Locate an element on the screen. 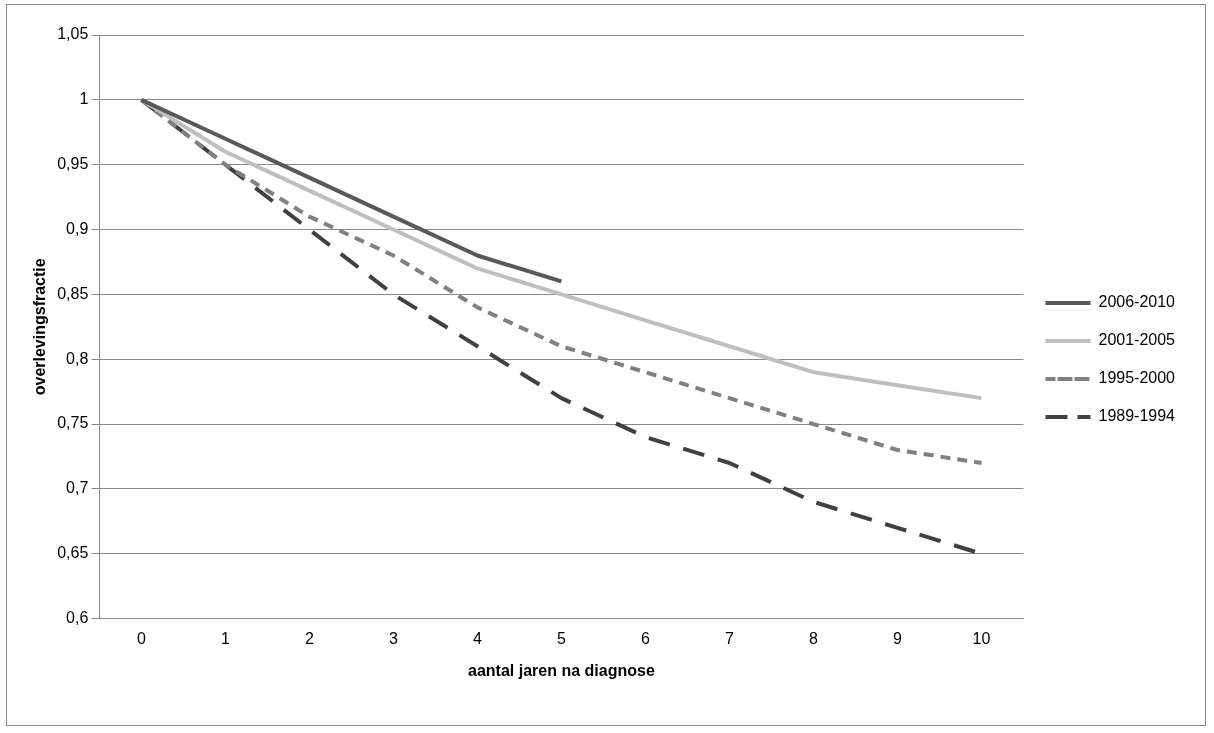  y-axis-title: overlevingsfractie is located at coordinates (40, 327).